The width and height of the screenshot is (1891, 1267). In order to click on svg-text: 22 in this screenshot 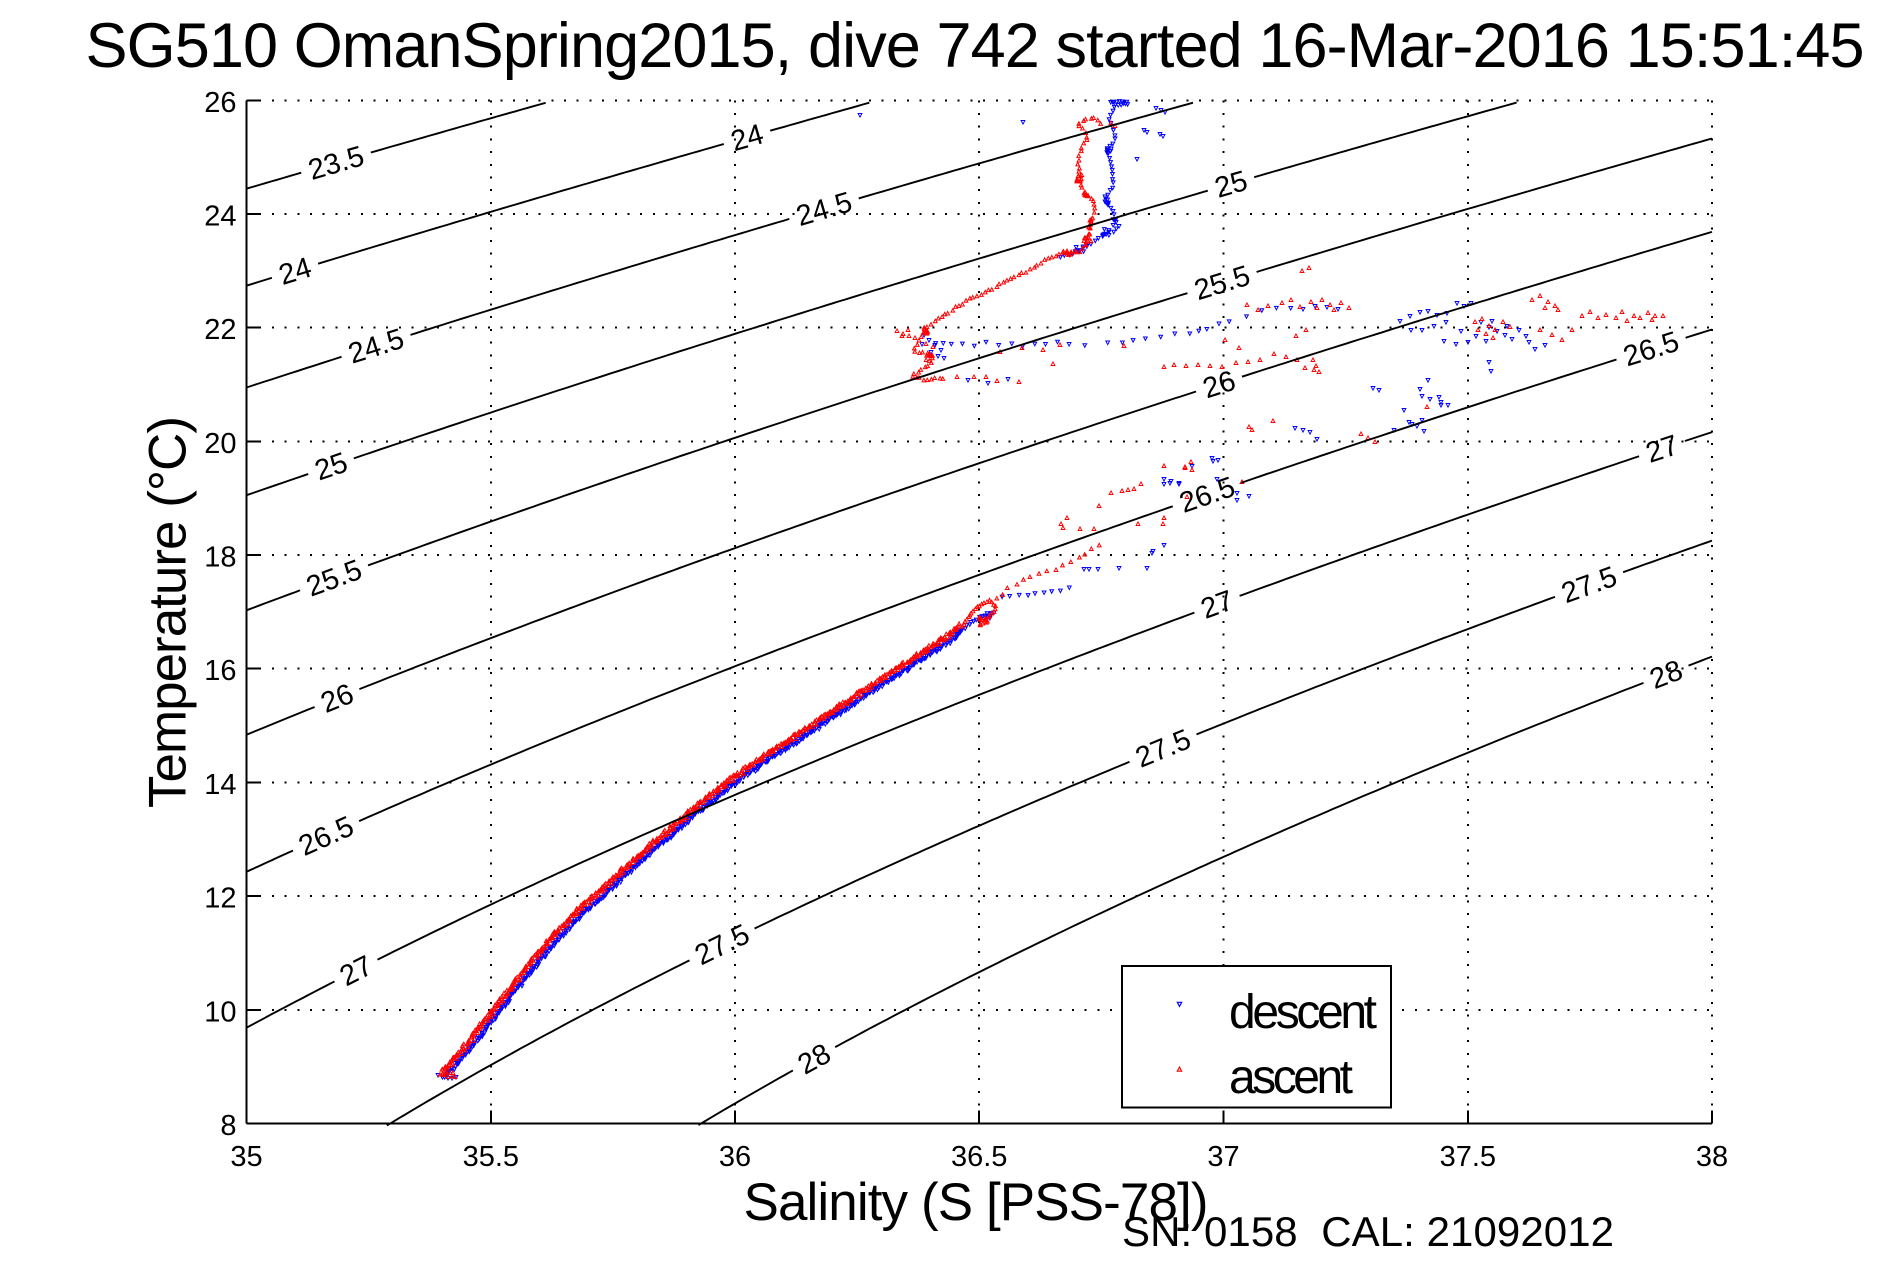, I will do `click(220, 330)`.